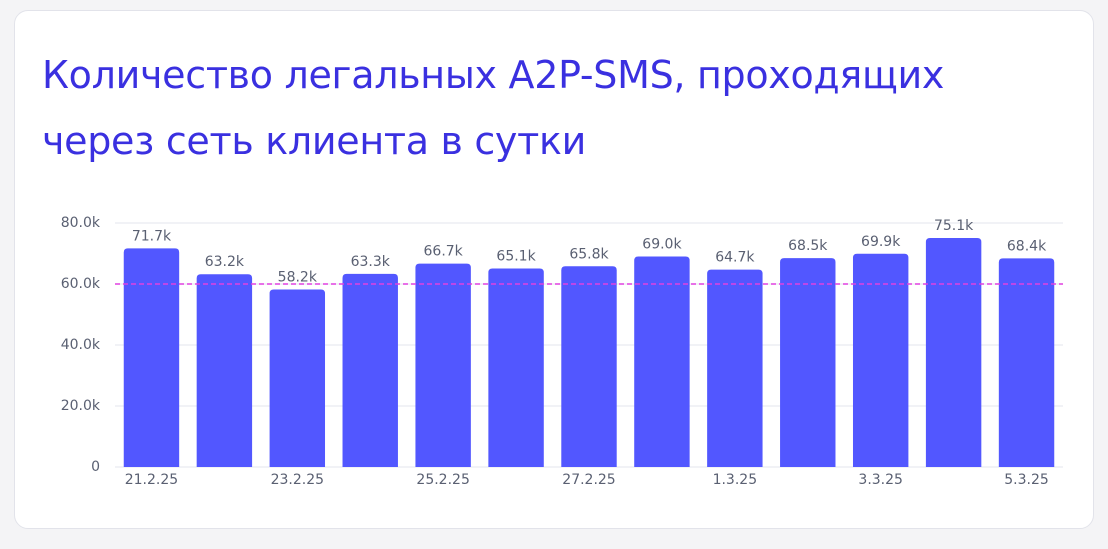  I want to click on y-tick-label: 0, so click(95, 467).